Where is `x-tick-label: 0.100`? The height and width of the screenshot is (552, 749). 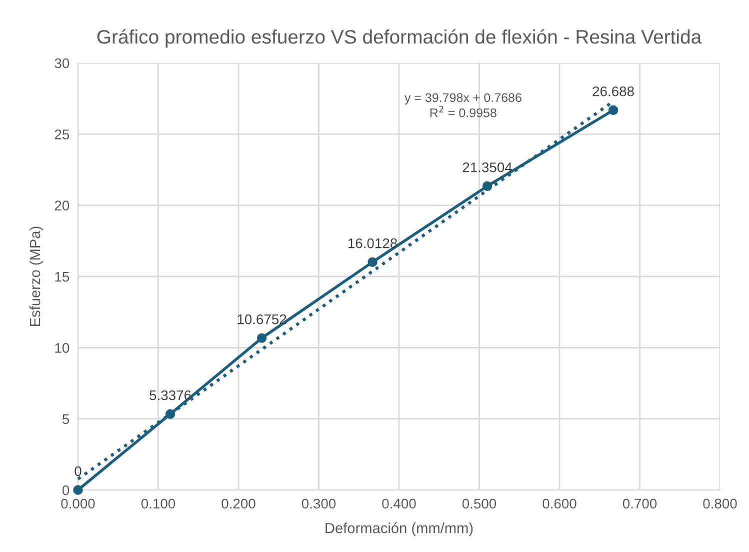 x-tick-label: 0.100 is located at coordinates (158, 503).